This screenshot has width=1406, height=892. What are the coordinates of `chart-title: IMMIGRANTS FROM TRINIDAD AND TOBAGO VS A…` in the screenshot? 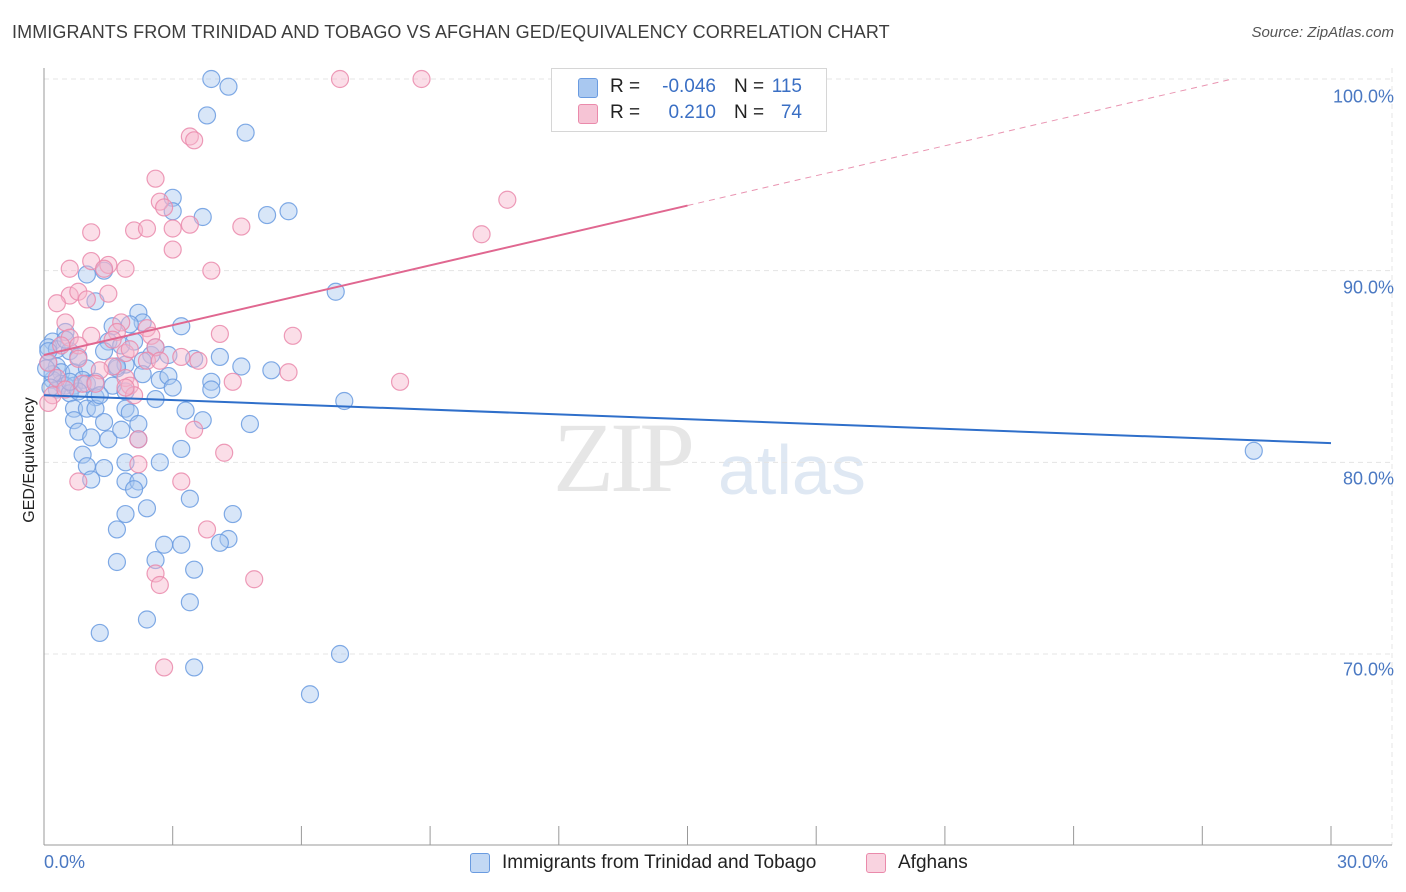 It's located at (451, 32).